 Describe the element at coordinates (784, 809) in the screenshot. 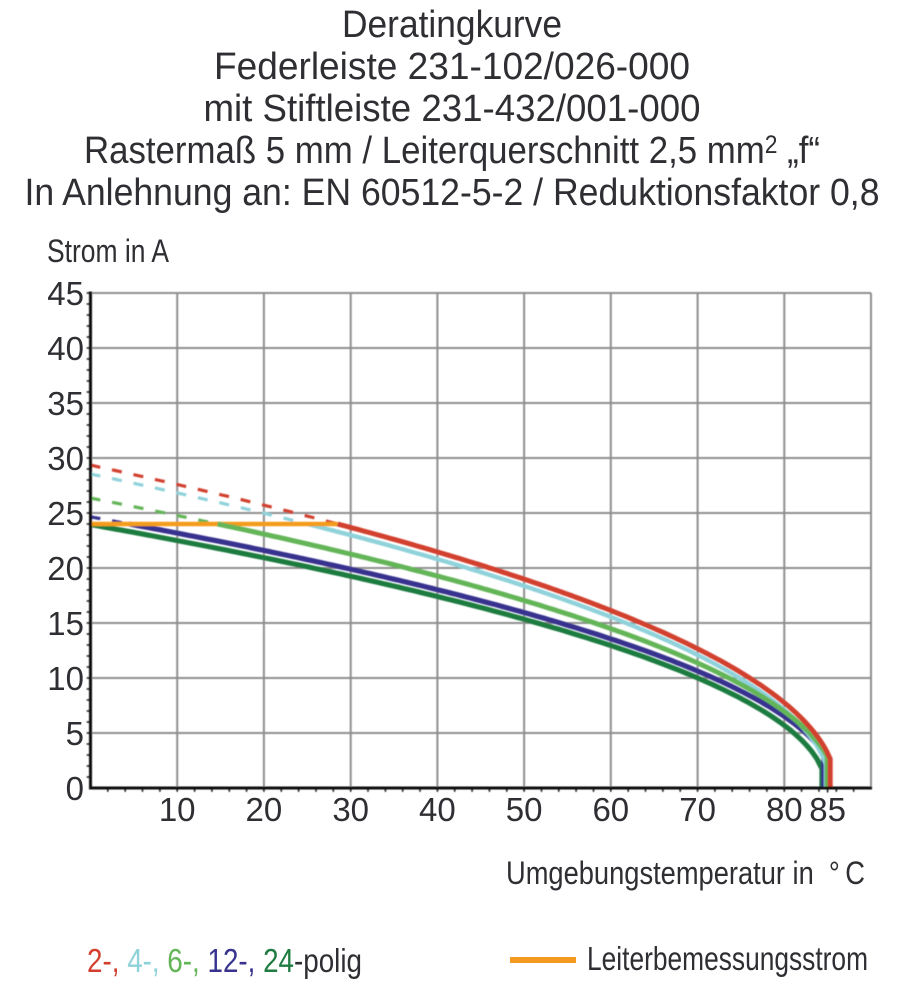

I see `svg-text: 80` at that location.